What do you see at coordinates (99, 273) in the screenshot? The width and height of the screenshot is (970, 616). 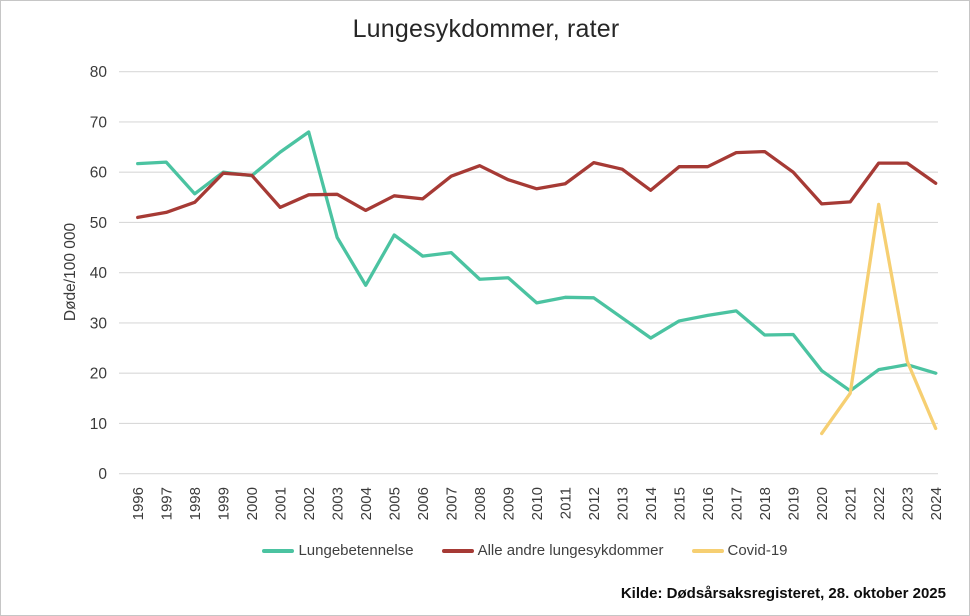 I see `y-tick-label: 40` at bounding box center [99, 273].